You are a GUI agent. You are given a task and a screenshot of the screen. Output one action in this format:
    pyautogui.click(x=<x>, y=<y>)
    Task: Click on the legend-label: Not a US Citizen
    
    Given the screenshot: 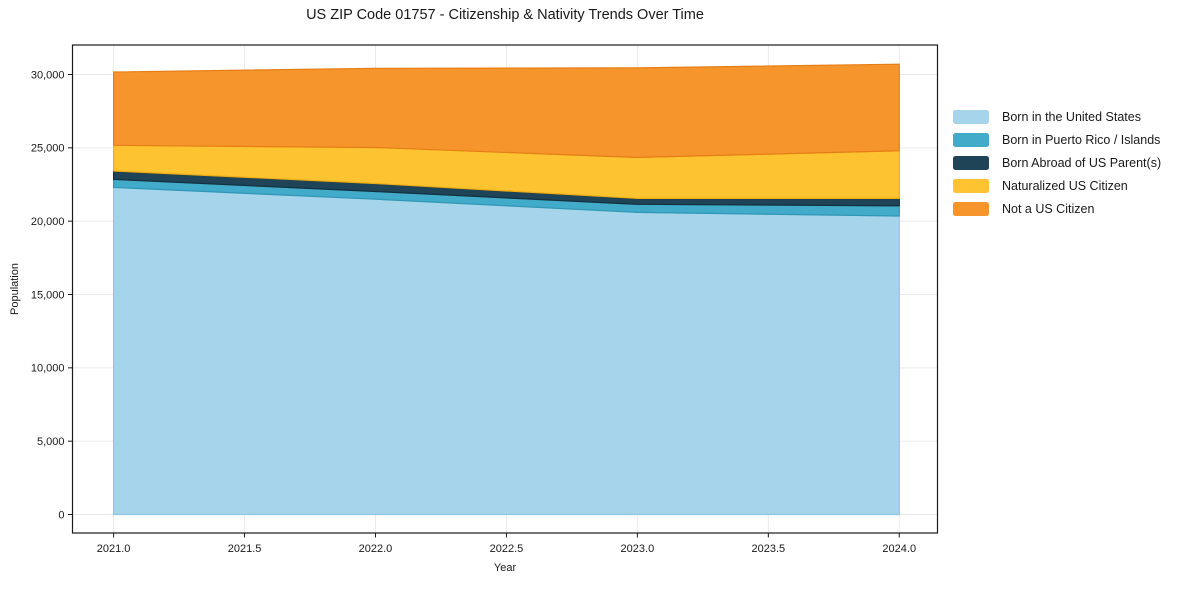 What is the action you would take?
    pyautogui.click(x=1048, y=208)
    